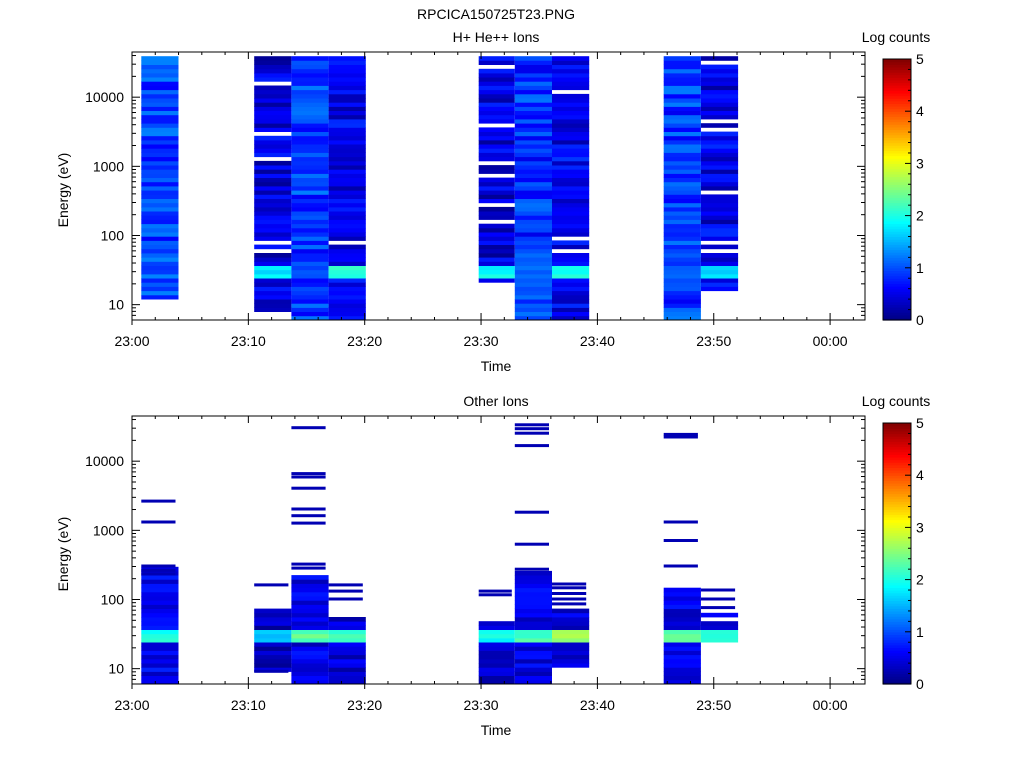  I want to click on x-tick-label: 23:10, so click(248, 705).